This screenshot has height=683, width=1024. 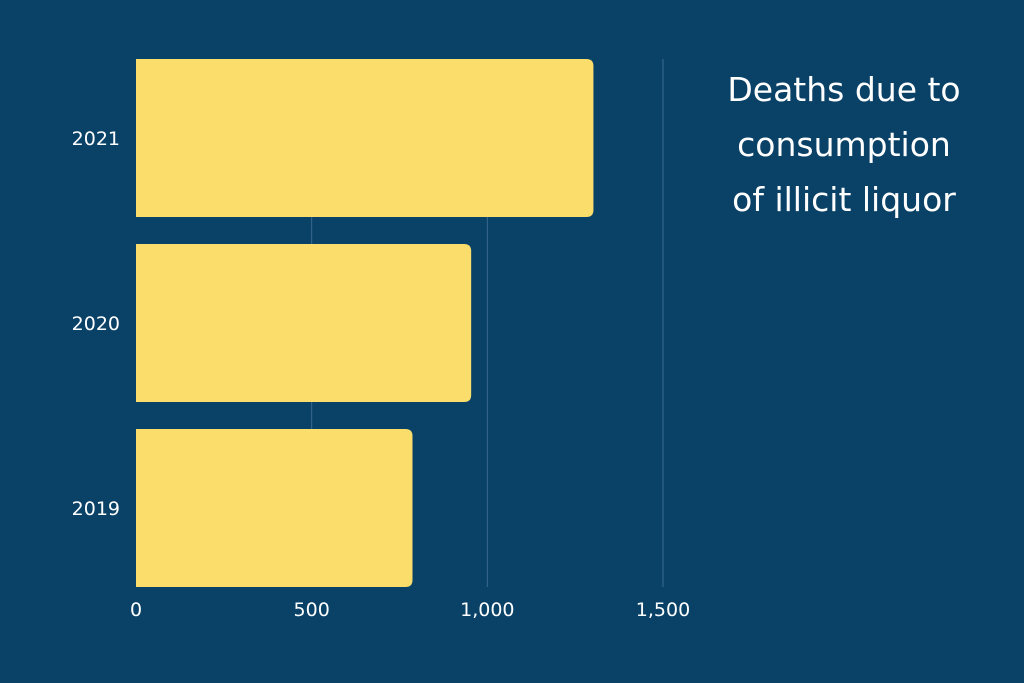 What do you see at coordinates (96, 509) in the screenshot?
I see `category-label-2019: 2019` at bounding box center [96, 509].